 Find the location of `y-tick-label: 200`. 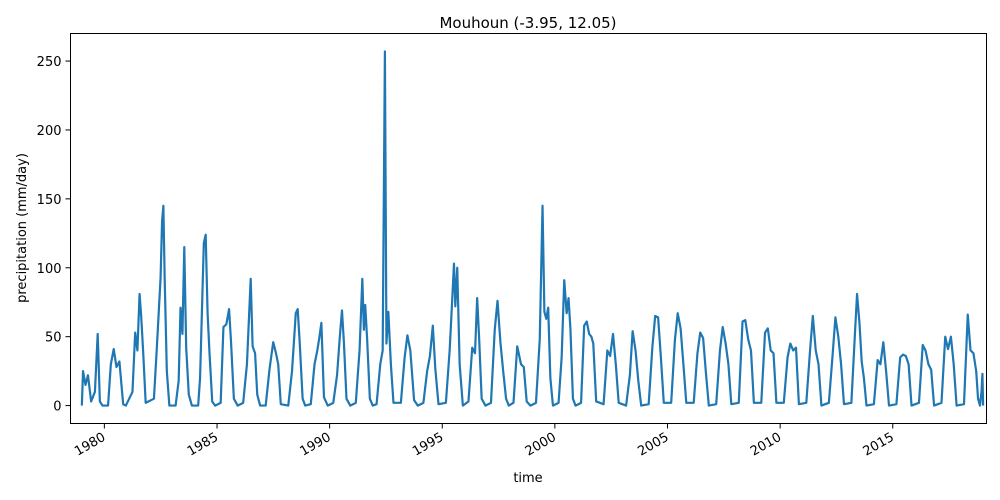

y-tick-label: 200 is located at coordinates (49, 131).